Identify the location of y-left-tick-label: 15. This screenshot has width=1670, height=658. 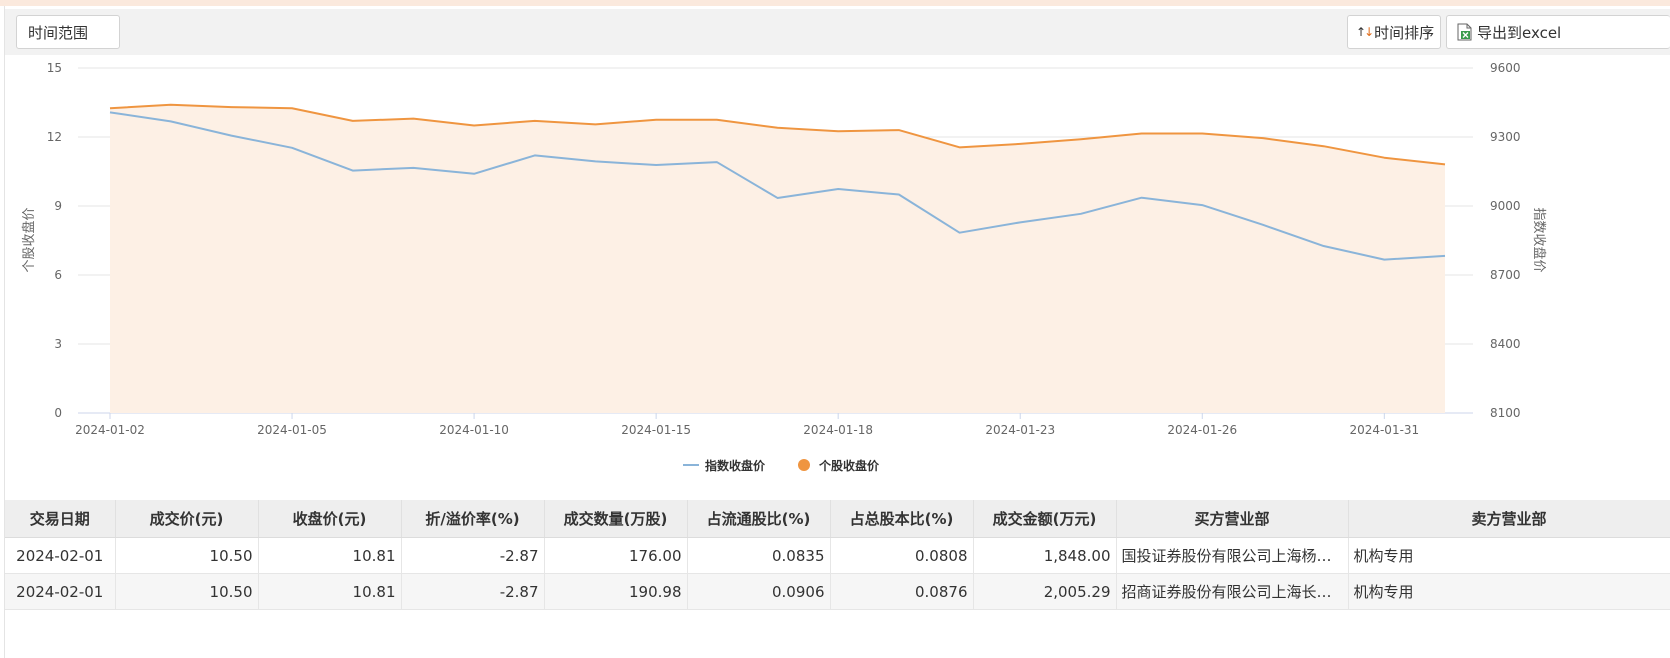
(54, 68).